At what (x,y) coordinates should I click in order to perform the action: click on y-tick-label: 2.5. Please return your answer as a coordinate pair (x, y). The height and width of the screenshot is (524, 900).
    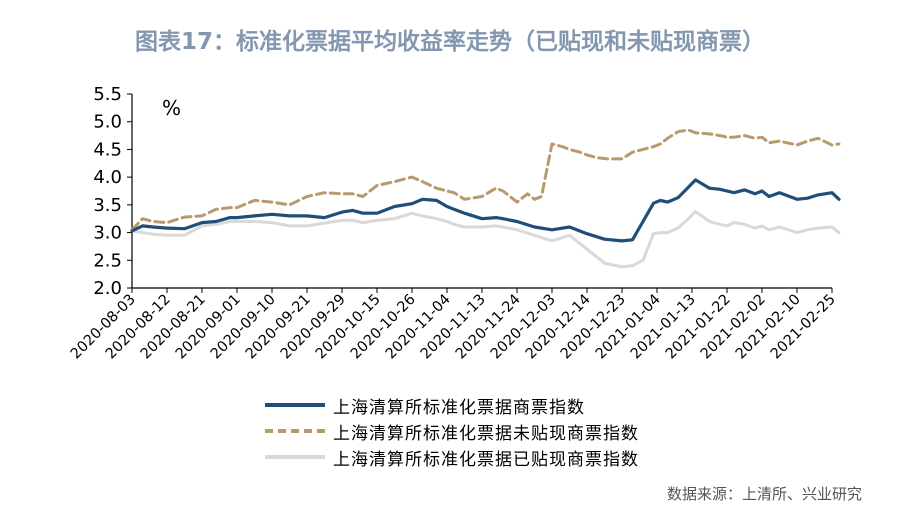
    Looking at the image, I should click on (107, 260).